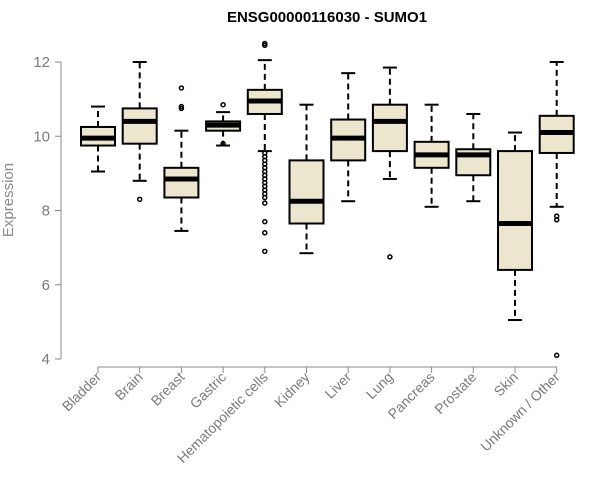 The width and height of the screenshot is (600, 500). I want to click on box-skin, so click(515, 226).